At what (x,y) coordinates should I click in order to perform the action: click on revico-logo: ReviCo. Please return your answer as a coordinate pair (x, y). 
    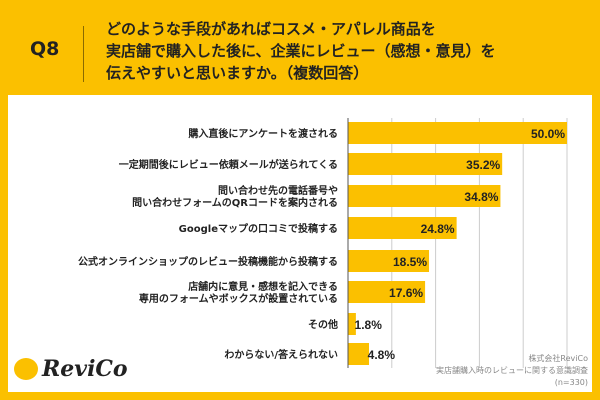
    Looking at the image, I should click on (71, 369).